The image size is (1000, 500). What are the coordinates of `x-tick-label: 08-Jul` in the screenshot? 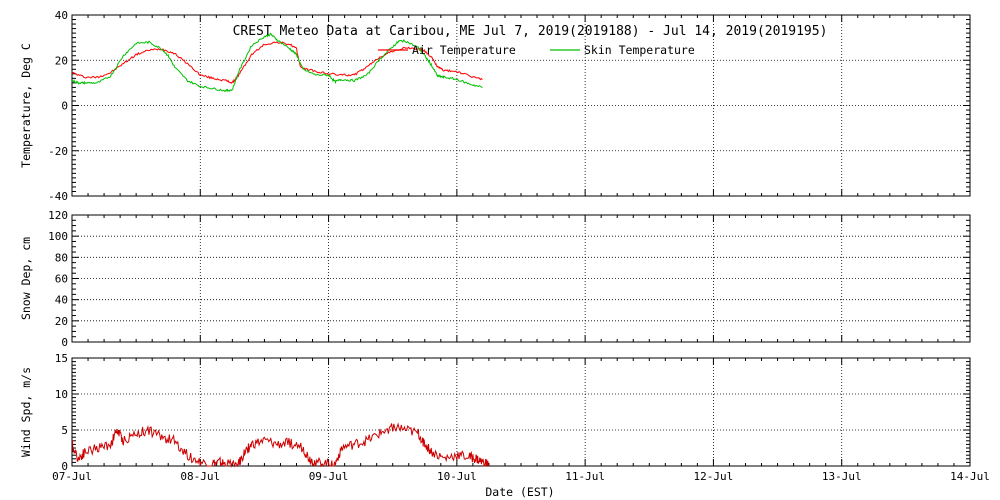 It's located at (200, 476).